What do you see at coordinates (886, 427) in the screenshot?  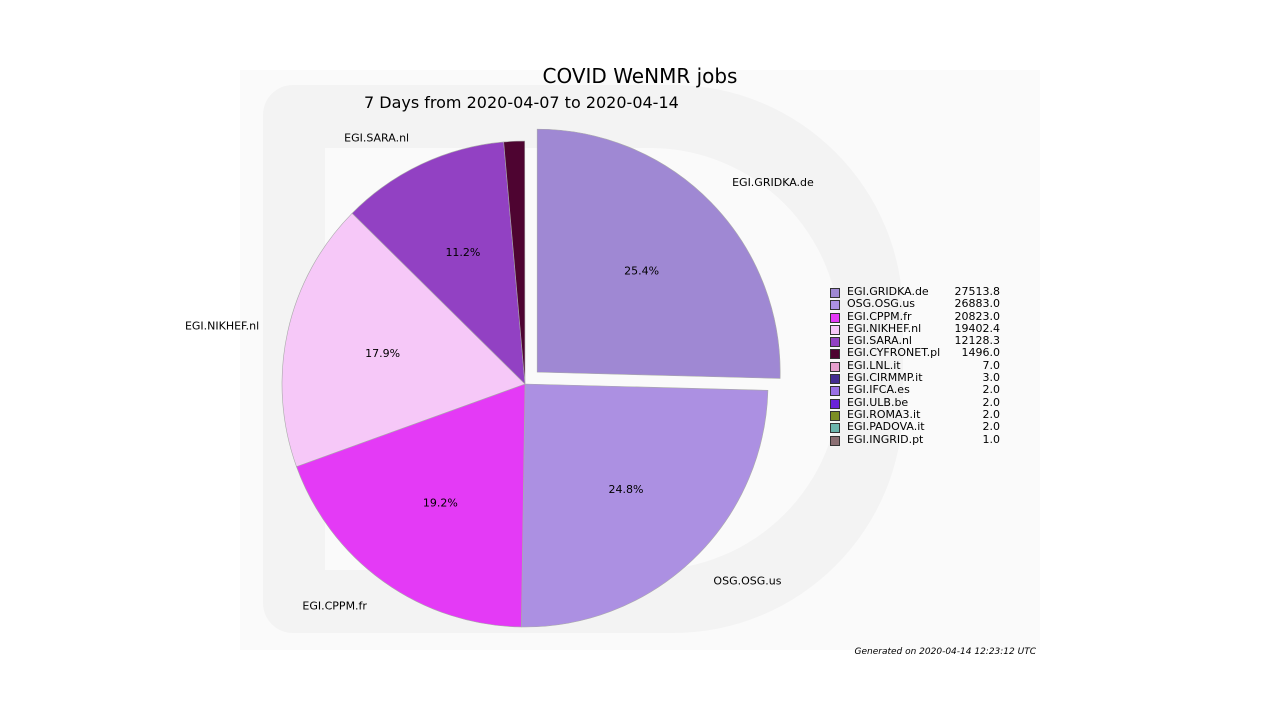 I see `legend-label: EGI.PADOVA.it` at bounding box center [886, 427].